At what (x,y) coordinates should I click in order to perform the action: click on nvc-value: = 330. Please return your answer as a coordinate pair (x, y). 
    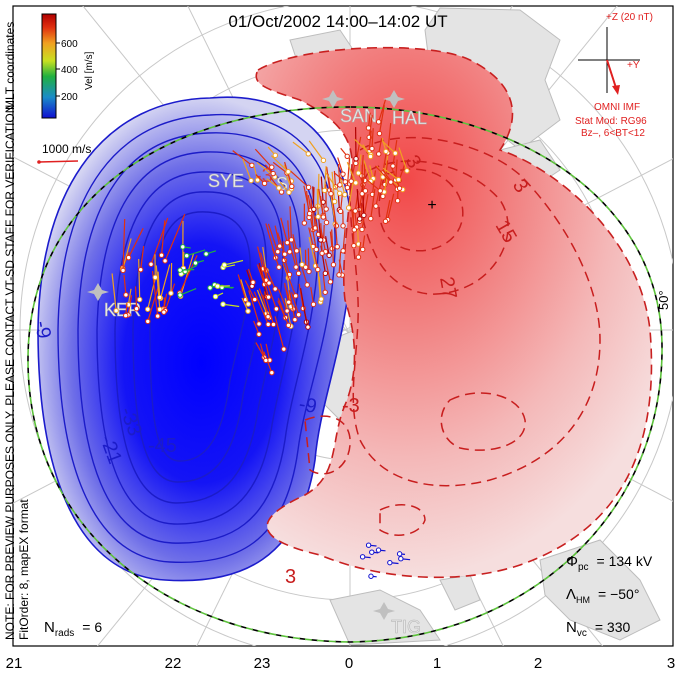
    Looking at the image, I should click on (613, 627).